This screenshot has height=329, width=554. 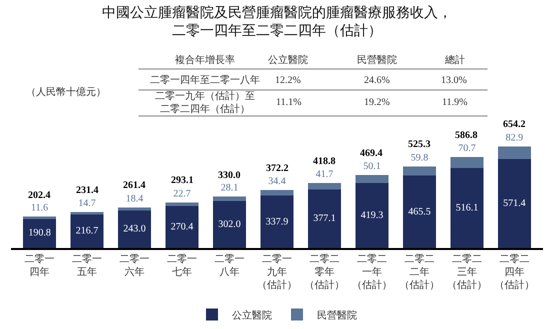 What do you see at coordinates (277, 31) in the screenshot?
I see `chart-subtitle: 二零一四年至二零二四年（估計）` at bounding box center [277, 31].